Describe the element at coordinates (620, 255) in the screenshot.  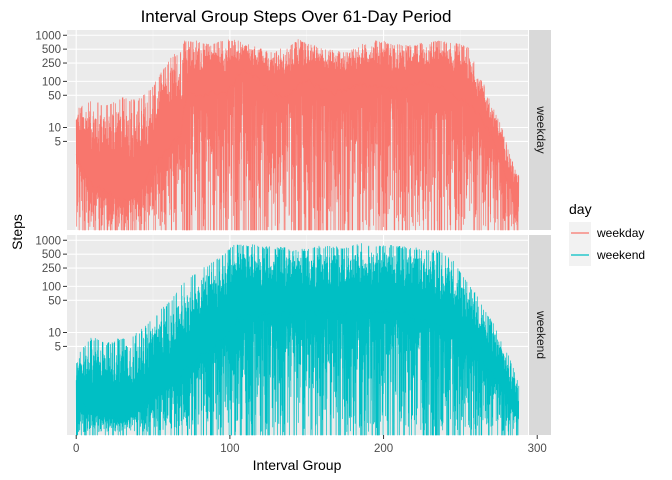
I see `legend-label-weekend: weekend` at that location.